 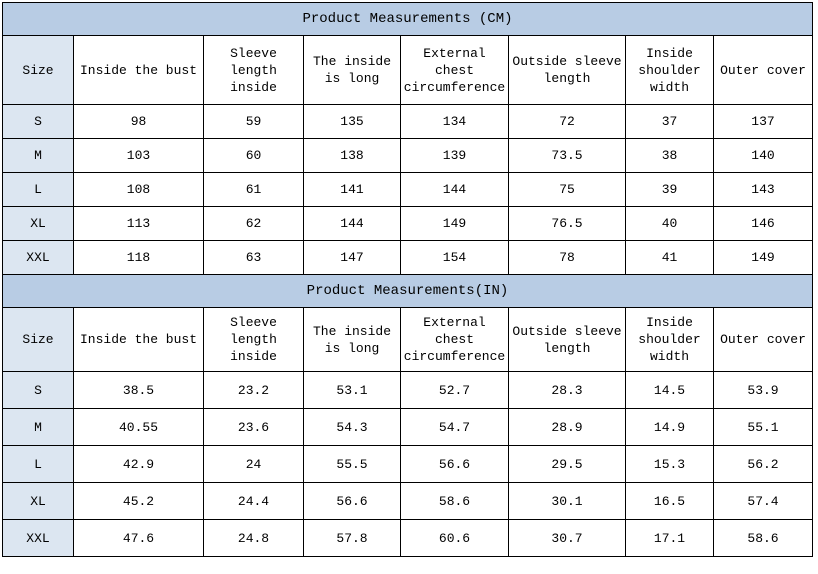 I want to click on measurement-cell: 55.5, so click(x=352, y=464).